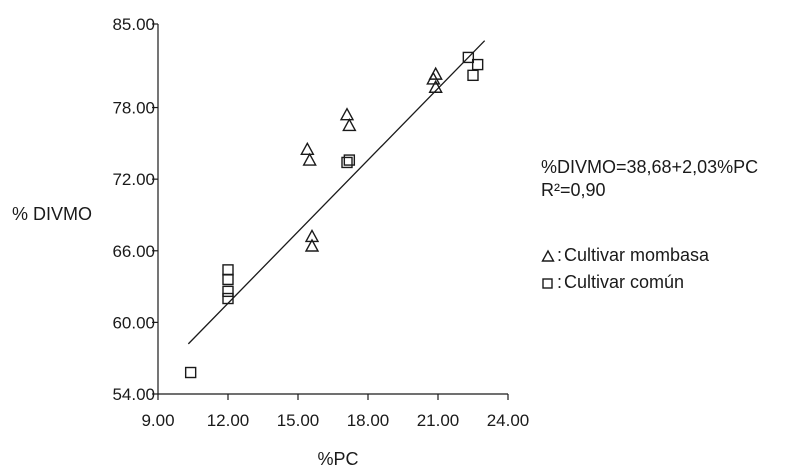  I want to click on y-tick-label: 54.00, so click(133, 394).